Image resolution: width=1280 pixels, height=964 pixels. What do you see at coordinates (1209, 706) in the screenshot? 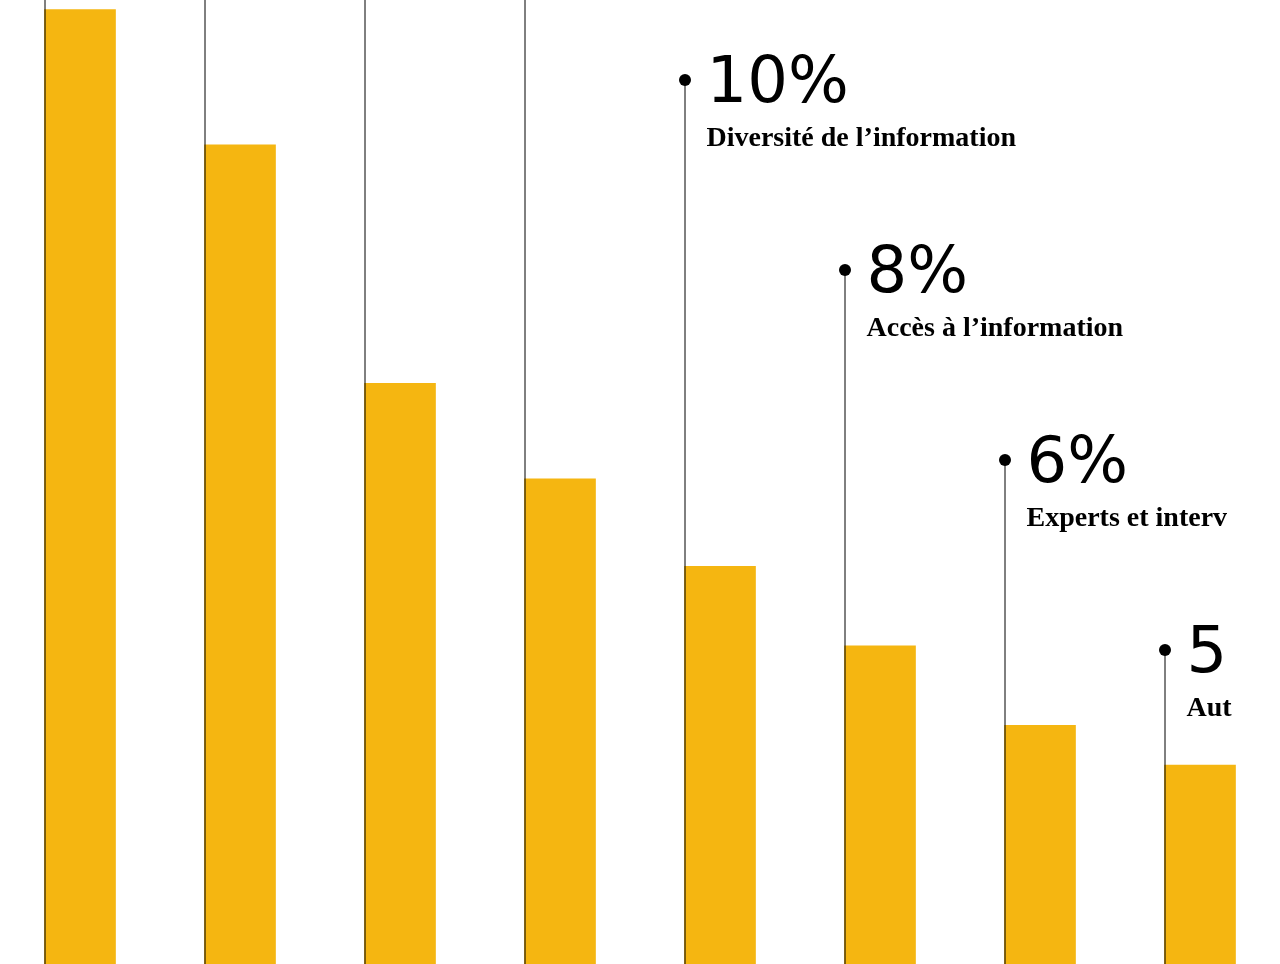
I see `annotation: Aut` at bounding box center [1209, 706].